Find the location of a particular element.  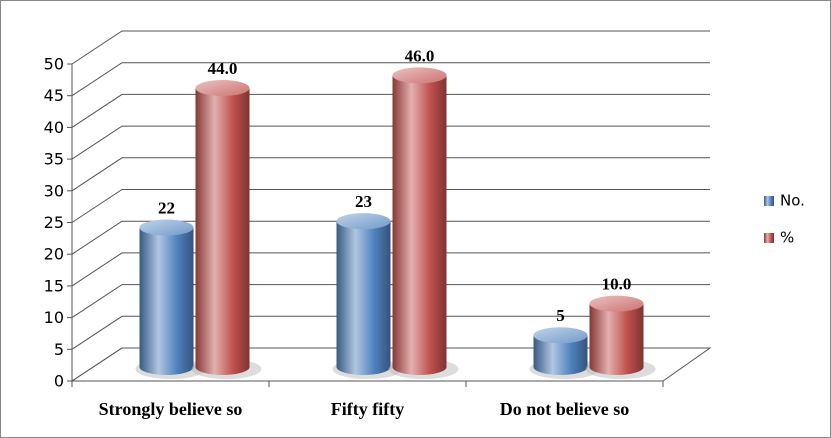

x-tick-label: Strongly believe so is located at coordinates (171, 409).